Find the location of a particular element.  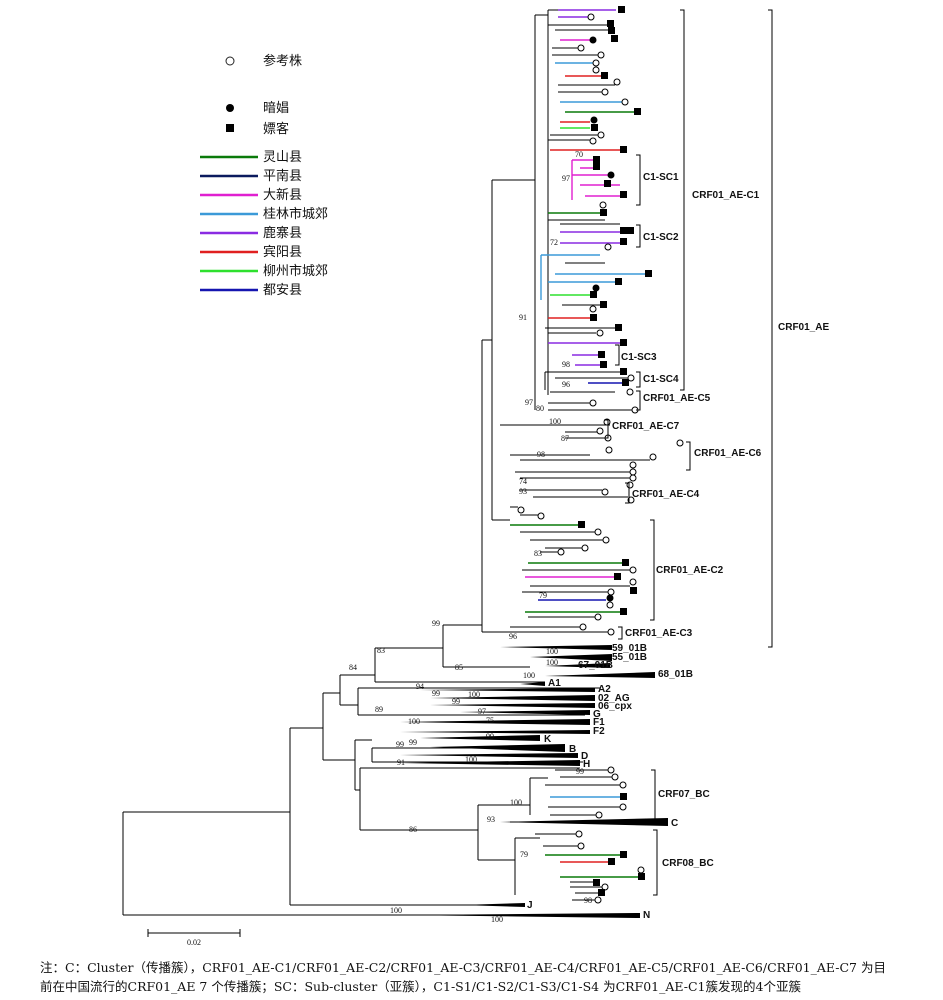

crf01-inner is located at coordinates (490, 486).